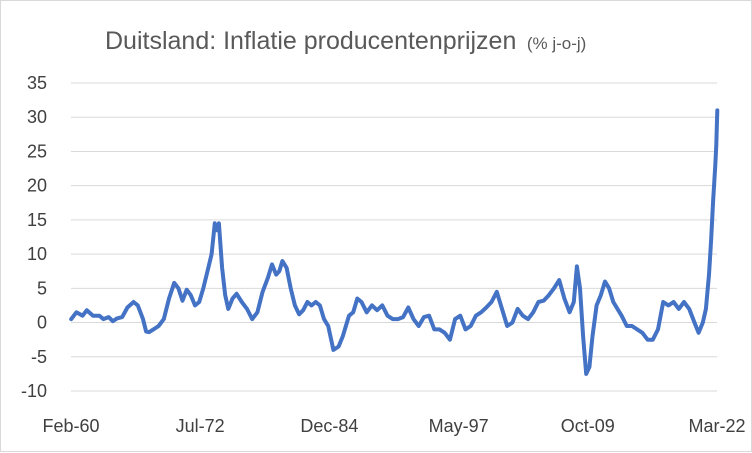  I want to click on y-tick-label: 30, so click(37, 117).